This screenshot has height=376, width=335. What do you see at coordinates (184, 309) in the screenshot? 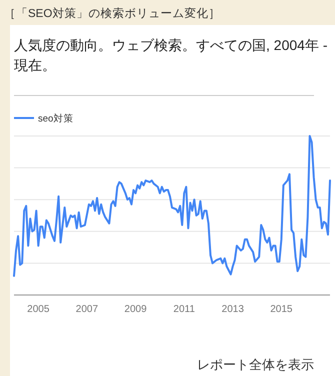
I see `x-tick-label: 2011` at bounding box center [184, 309].